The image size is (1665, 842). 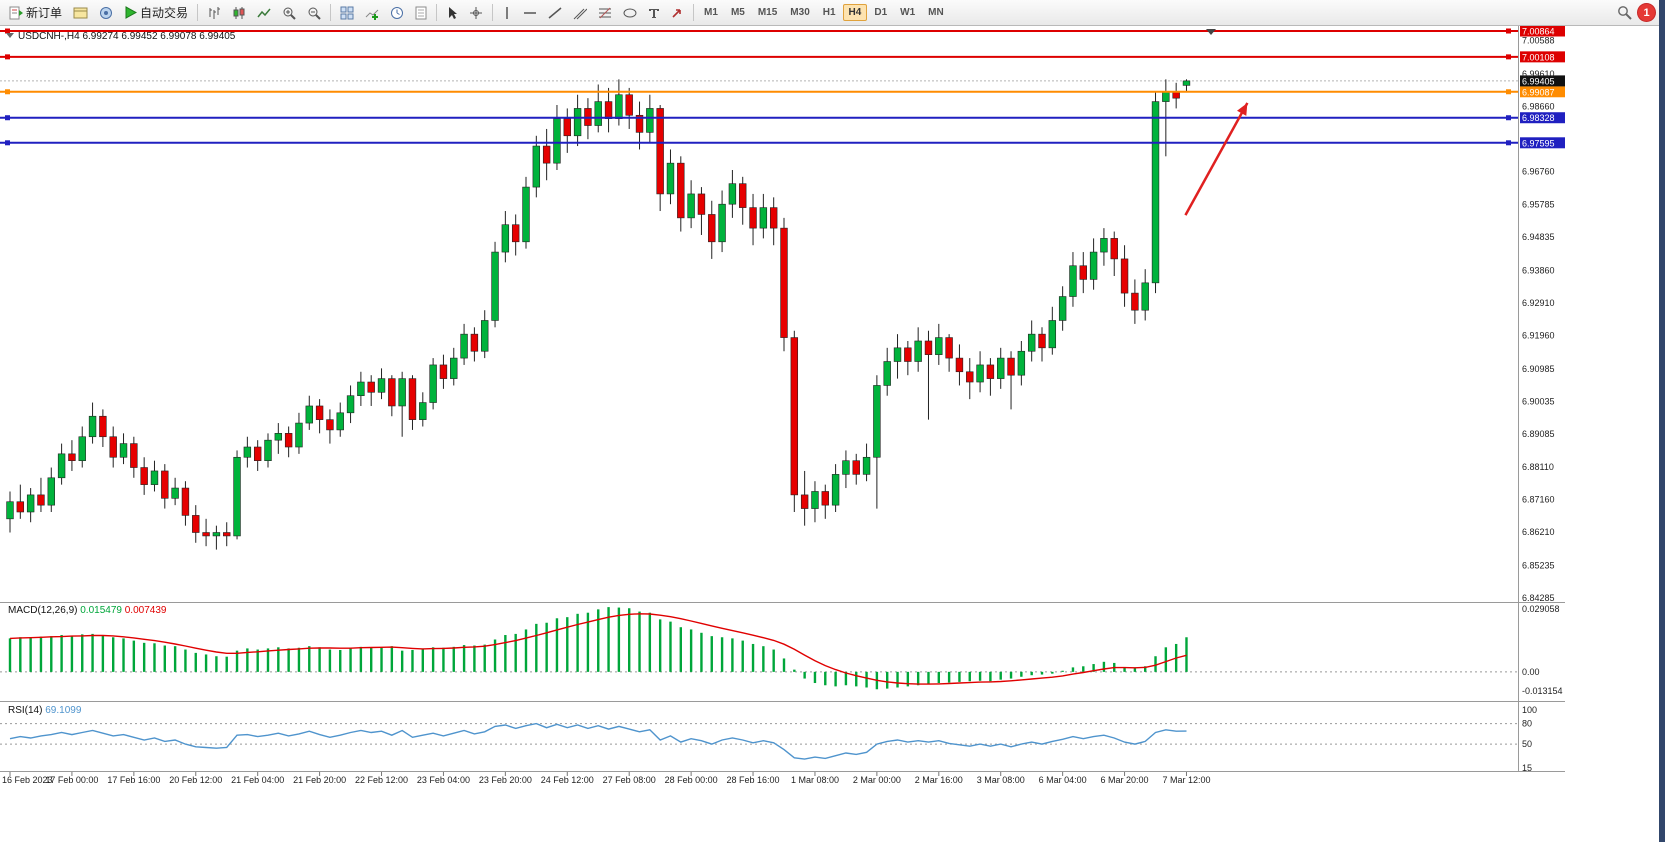 I want to click on indicators-button, so click(x=372, y=12).